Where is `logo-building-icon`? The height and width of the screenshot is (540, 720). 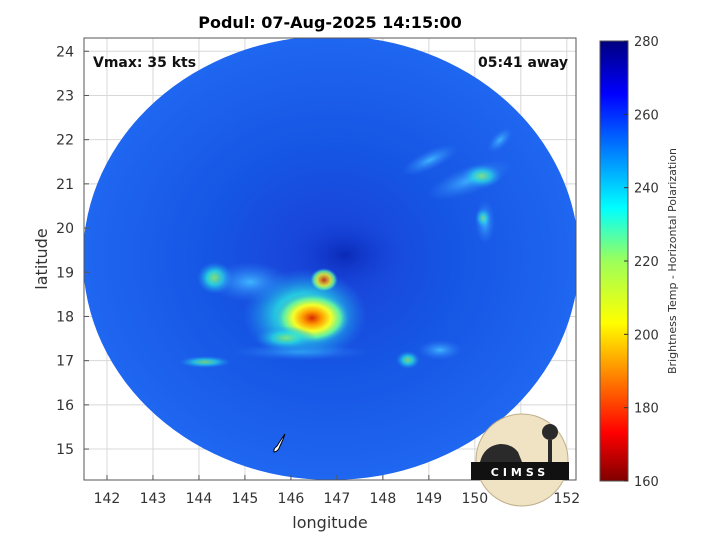
logo-building-icon is located at coordinates (505, 456).